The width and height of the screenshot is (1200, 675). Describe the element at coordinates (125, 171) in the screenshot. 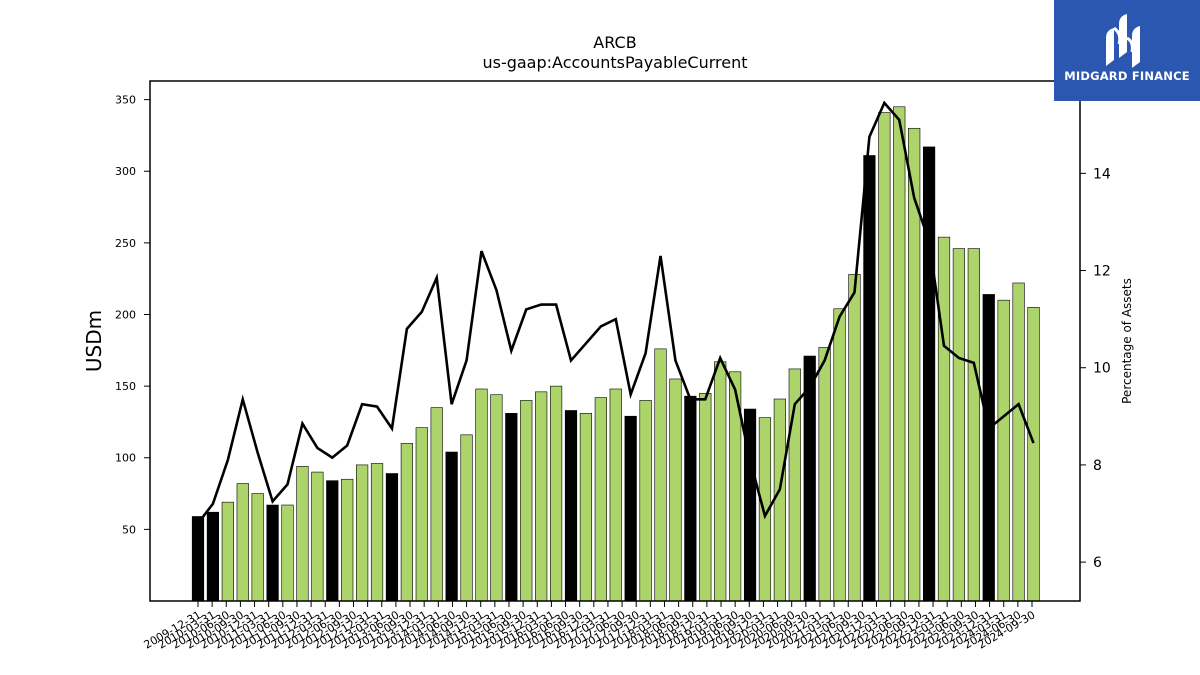

I see `y-tick-label: 300` at that location.